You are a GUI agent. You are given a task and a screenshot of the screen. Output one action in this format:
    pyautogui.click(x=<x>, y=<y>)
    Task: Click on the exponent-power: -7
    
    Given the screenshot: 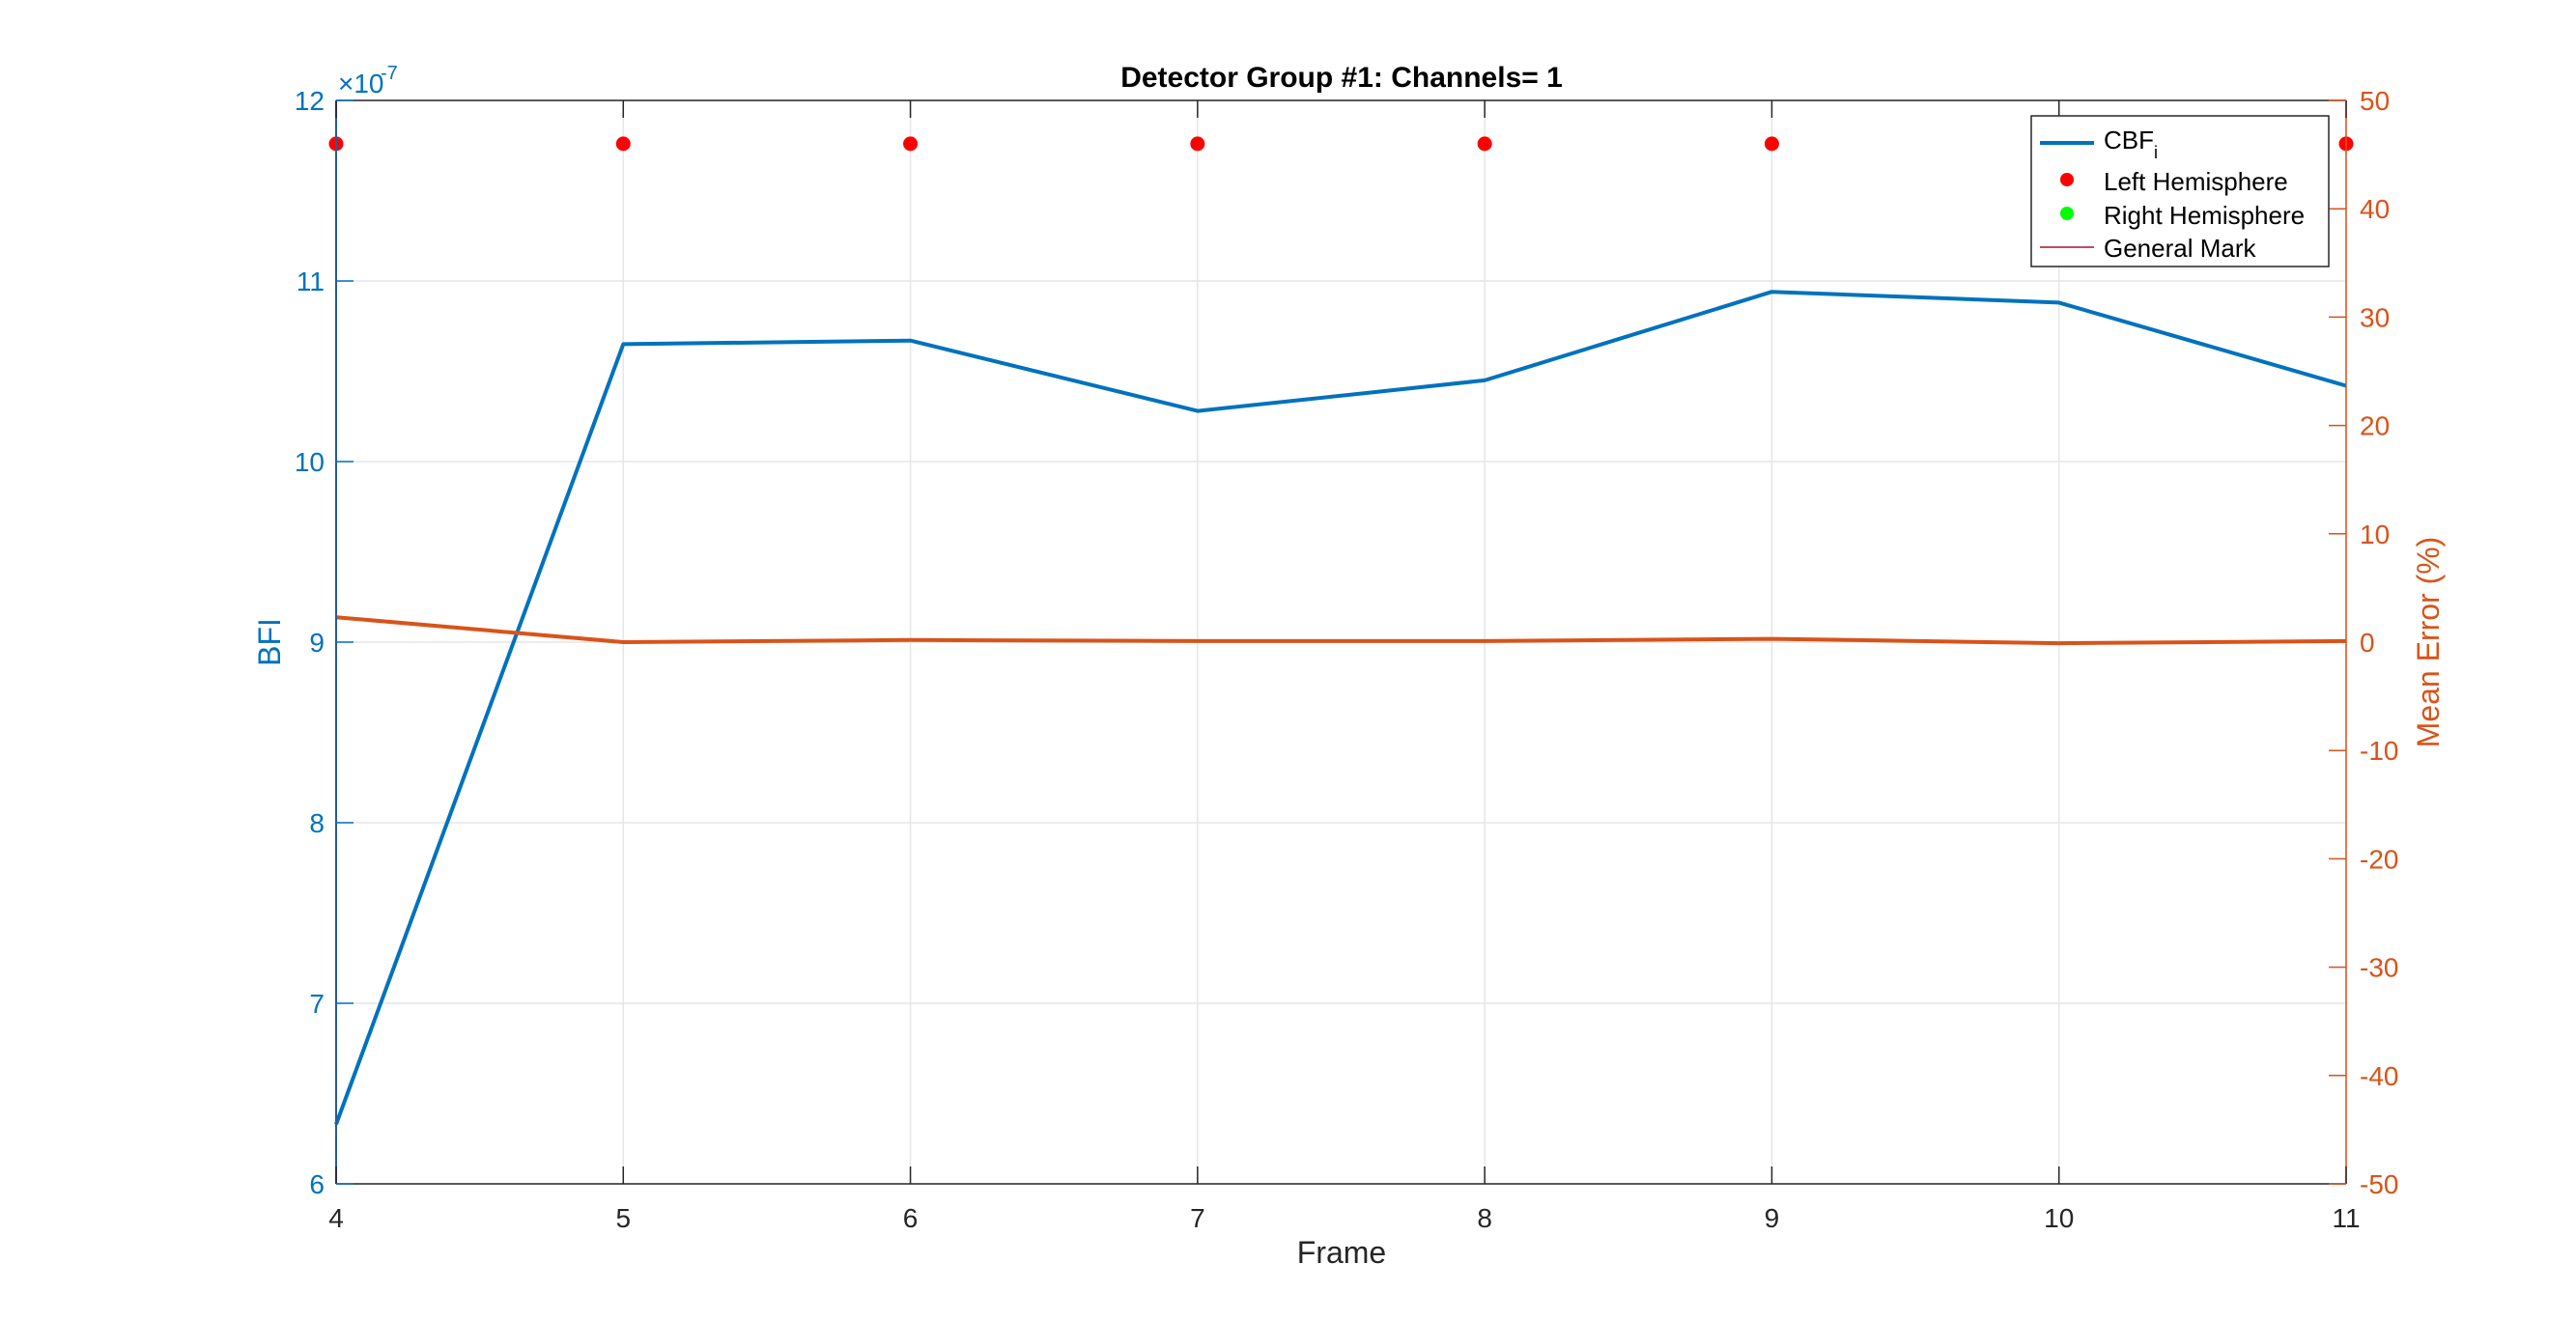 What is the action you would take?
    pyautogui.click(x=389, y=73)
    